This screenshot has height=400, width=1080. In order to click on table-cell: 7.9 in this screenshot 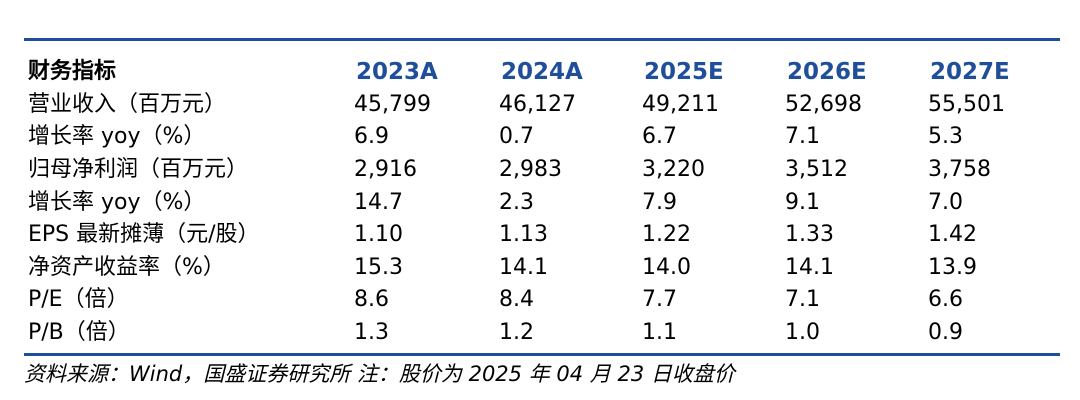, I will do `click(659, 202)`.